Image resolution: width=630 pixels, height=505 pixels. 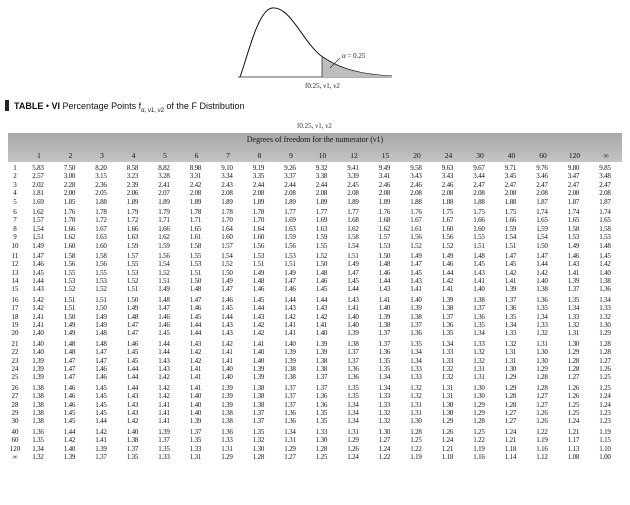 I want to click on table-cell: 8.20, so click(x=101, y=168).